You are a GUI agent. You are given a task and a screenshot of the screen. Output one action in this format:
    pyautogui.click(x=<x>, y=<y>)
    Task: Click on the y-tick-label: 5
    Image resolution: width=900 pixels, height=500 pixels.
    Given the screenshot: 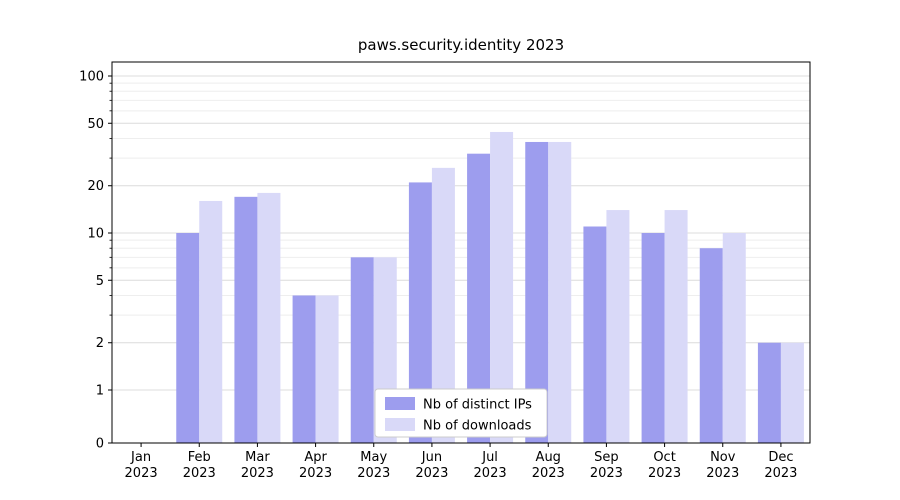 What is the action you would take?
    pyautogui.click(x=100, y=281)
    